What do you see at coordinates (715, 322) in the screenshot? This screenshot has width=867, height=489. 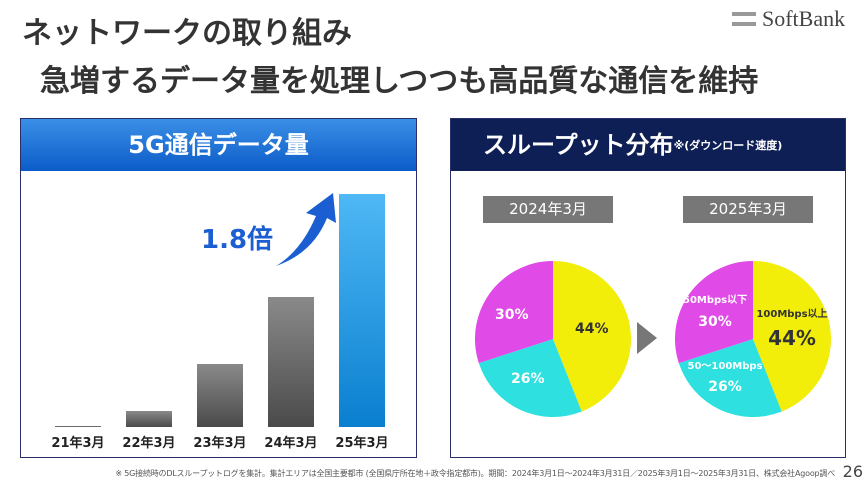 I see `pie2-low-value: 30%` at bounding box center [715, 322].